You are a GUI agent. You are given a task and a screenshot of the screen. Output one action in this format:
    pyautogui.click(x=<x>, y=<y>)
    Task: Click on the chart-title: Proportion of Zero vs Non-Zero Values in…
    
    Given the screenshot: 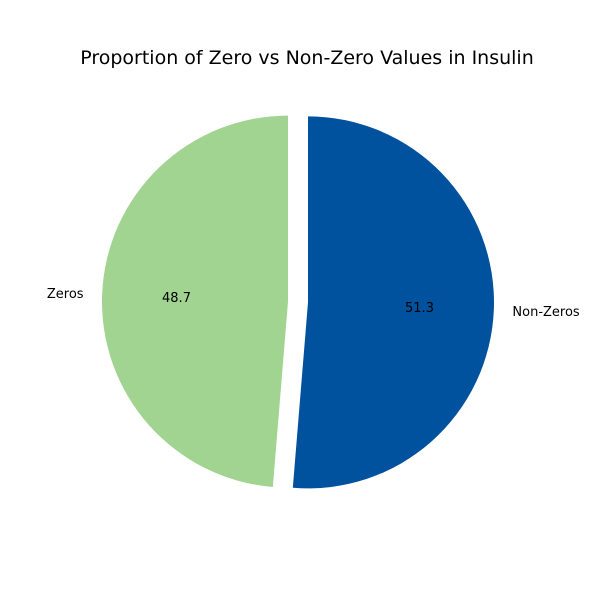 What is the action you would take?
    pyautogui.click(x=307, y=58)
    